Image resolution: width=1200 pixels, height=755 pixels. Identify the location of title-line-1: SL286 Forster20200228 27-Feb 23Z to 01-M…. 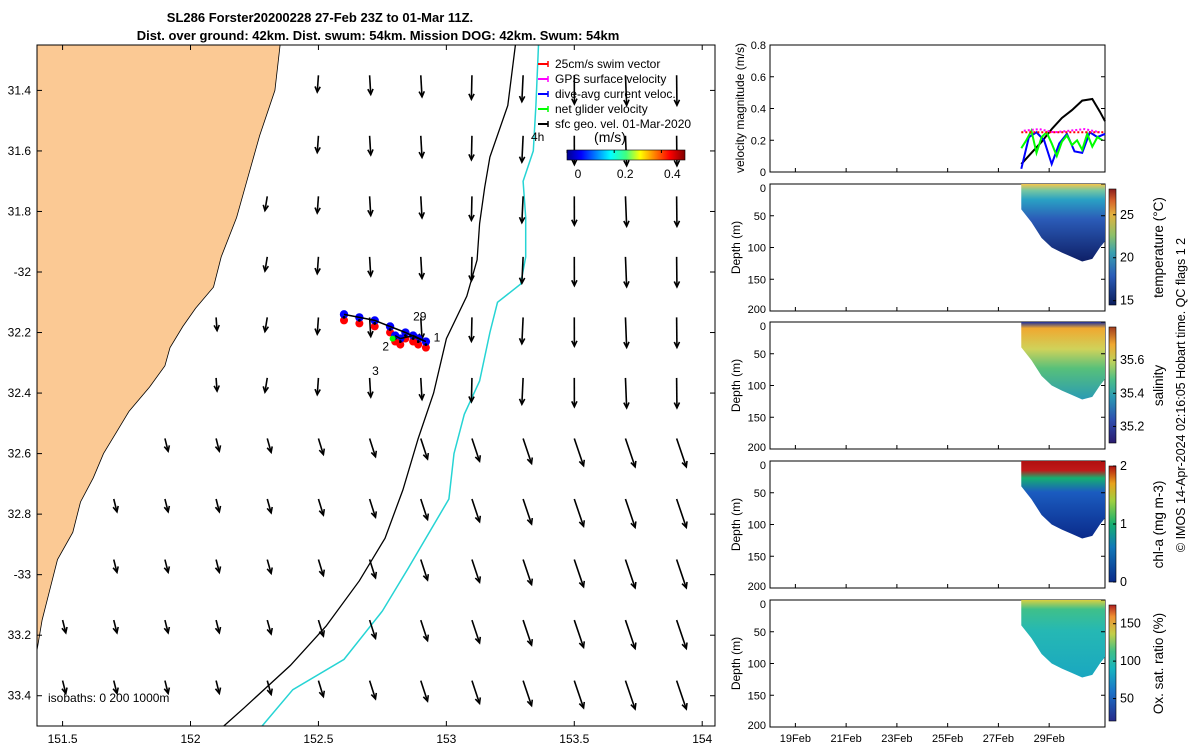
(320, 17).